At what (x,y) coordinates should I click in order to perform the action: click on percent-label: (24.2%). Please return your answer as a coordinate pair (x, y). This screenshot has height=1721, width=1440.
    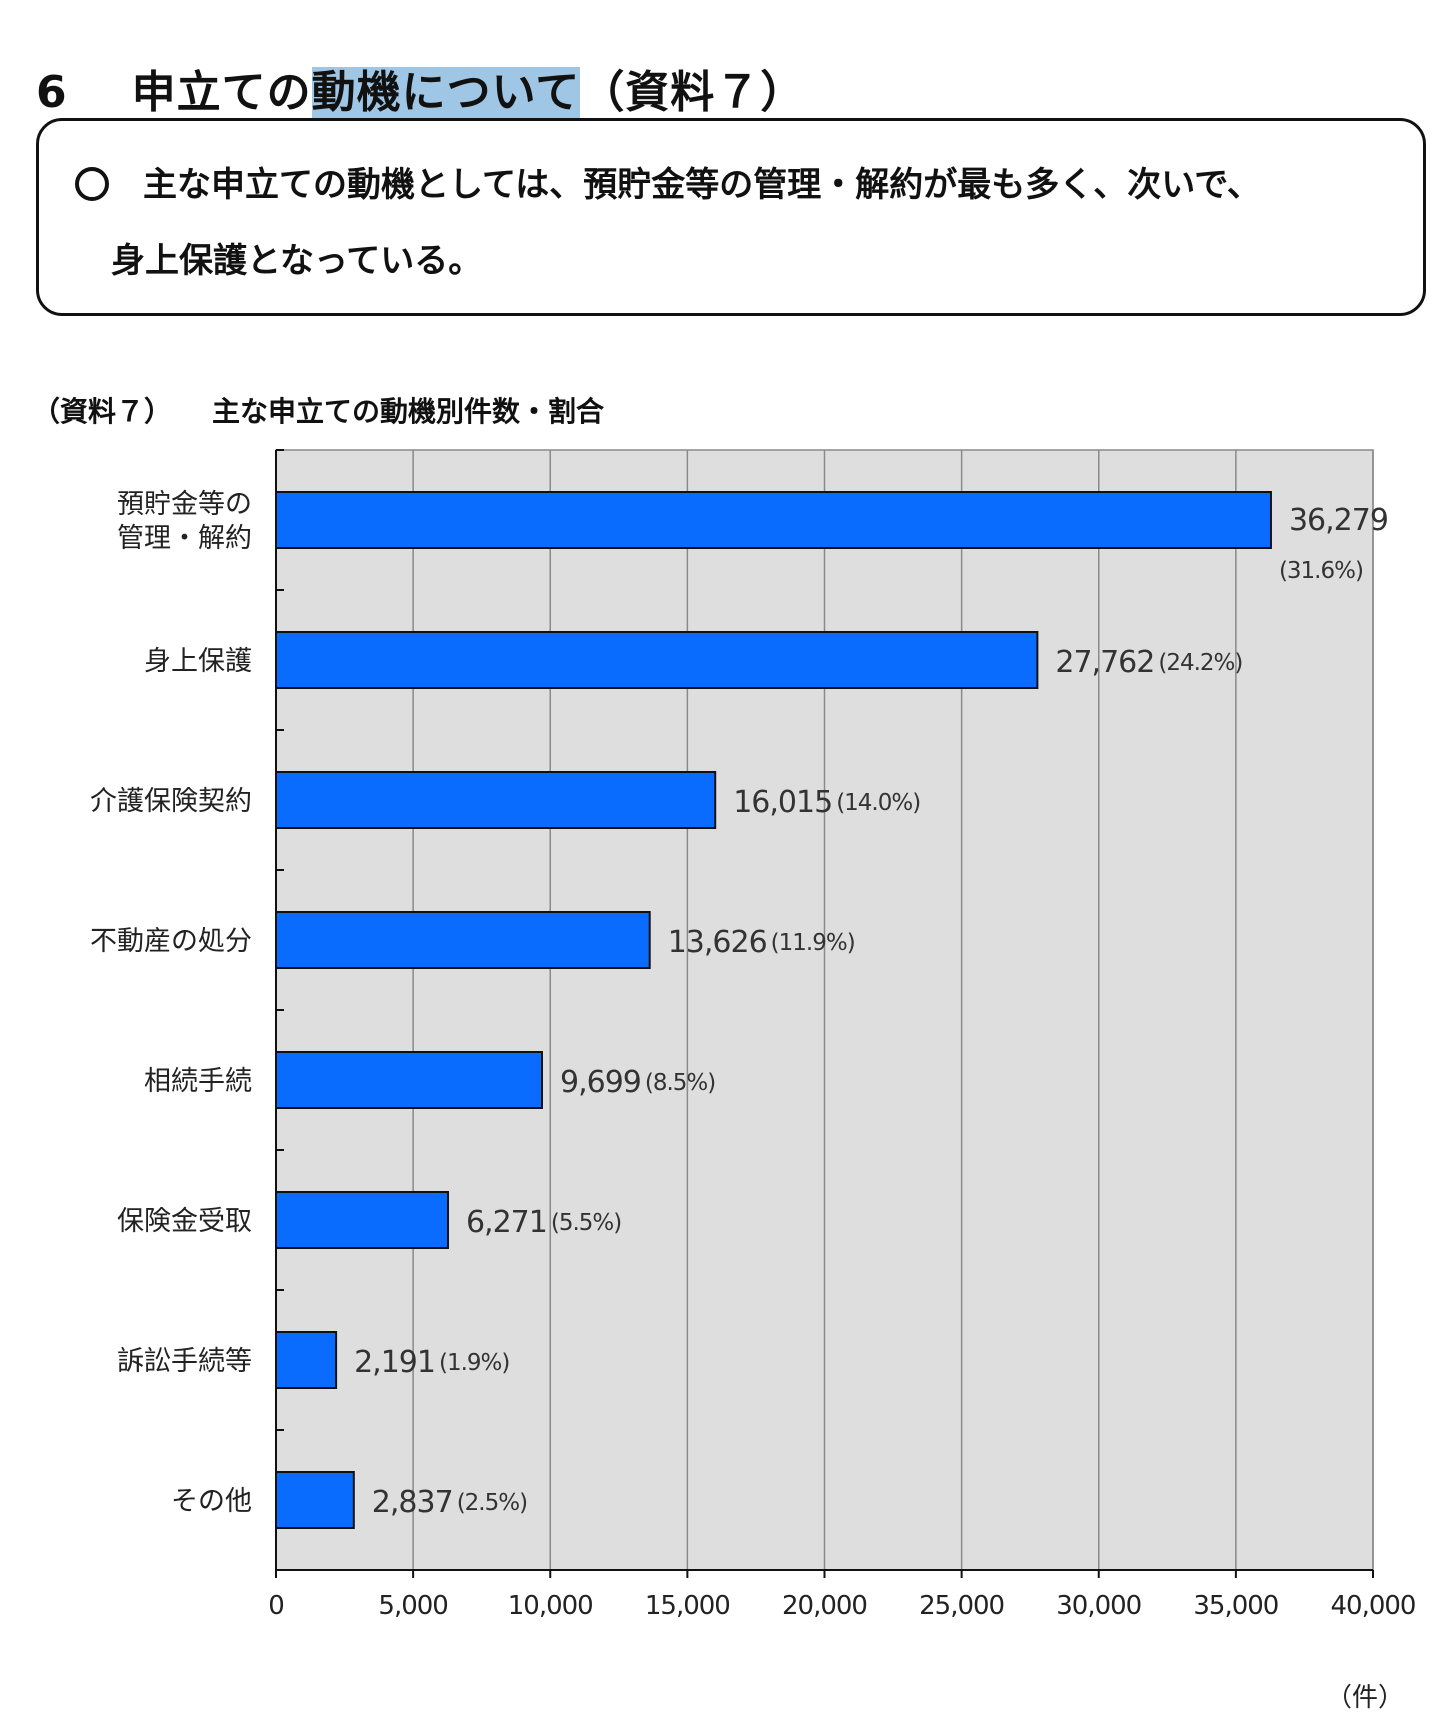
    Looking at the image, I should click on (1200, 663).